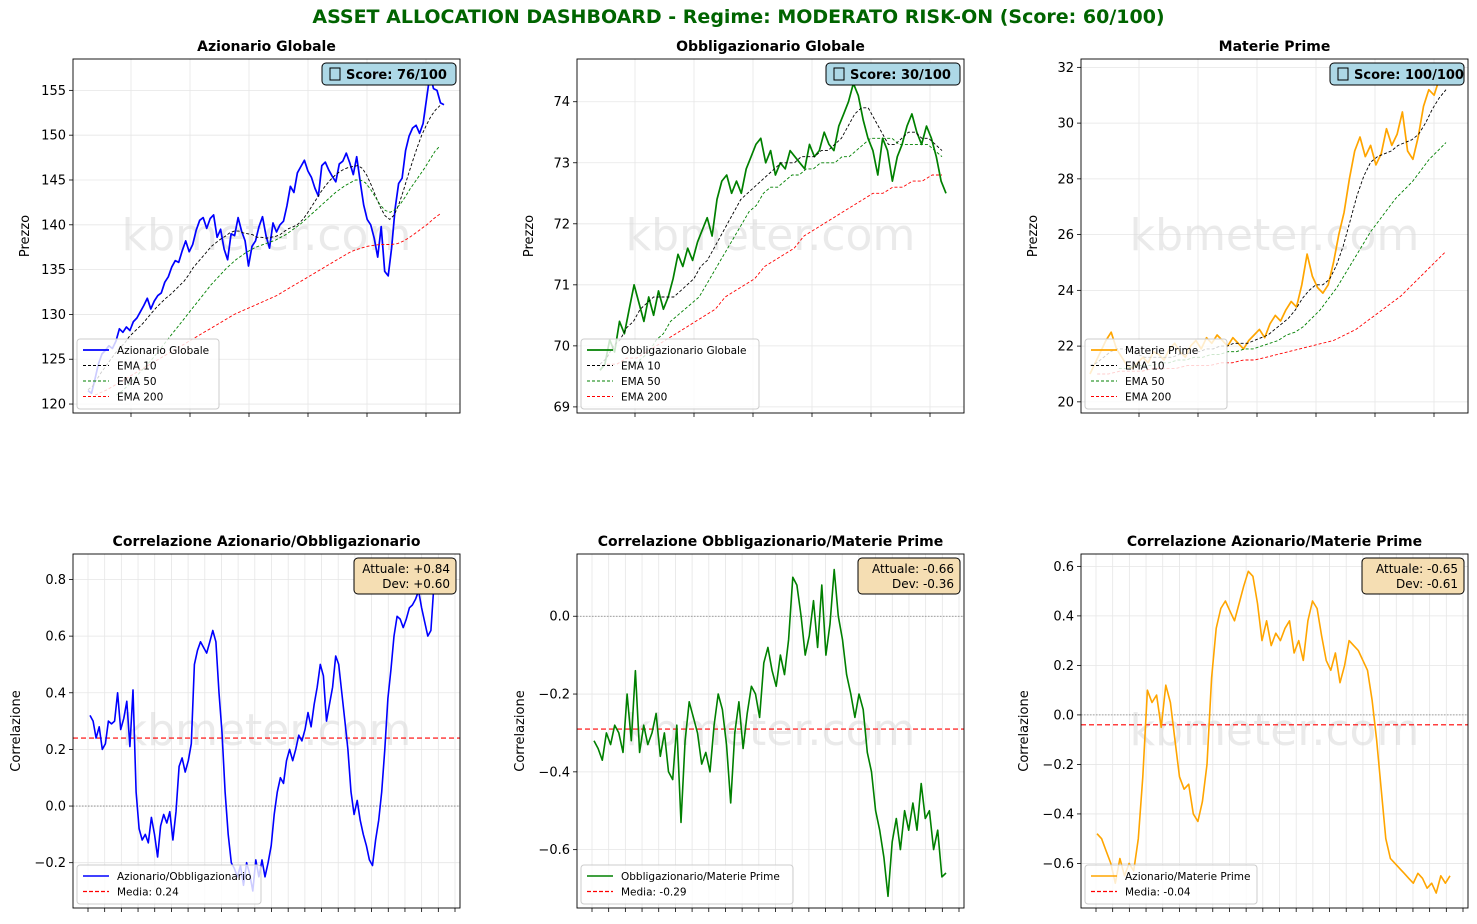  I want to click on y-tick-label: 125, so click(53, 360).